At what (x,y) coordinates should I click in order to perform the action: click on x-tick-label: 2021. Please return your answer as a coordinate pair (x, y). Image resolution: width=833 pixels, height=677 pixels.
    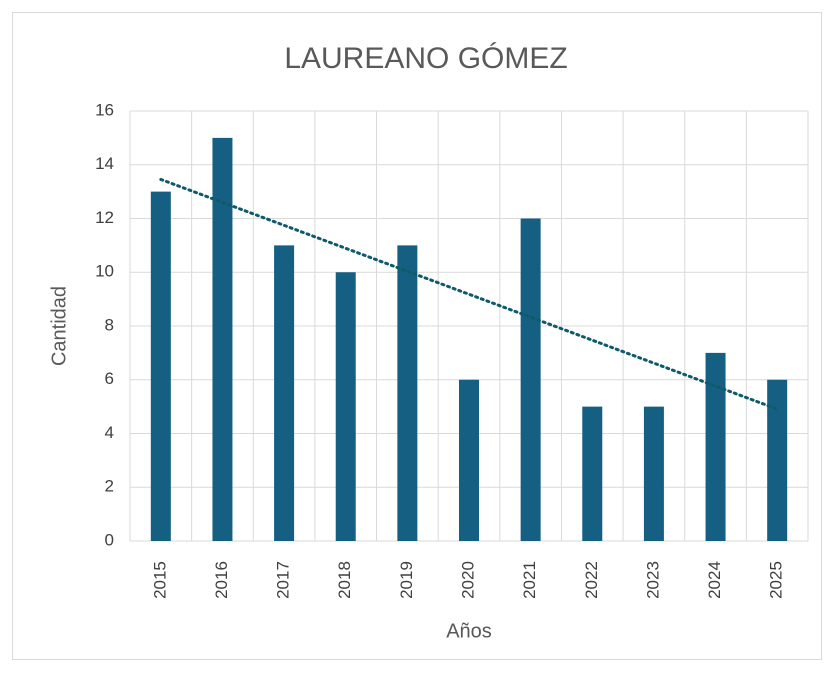
    Looking at the image, I should click on (529, 580).